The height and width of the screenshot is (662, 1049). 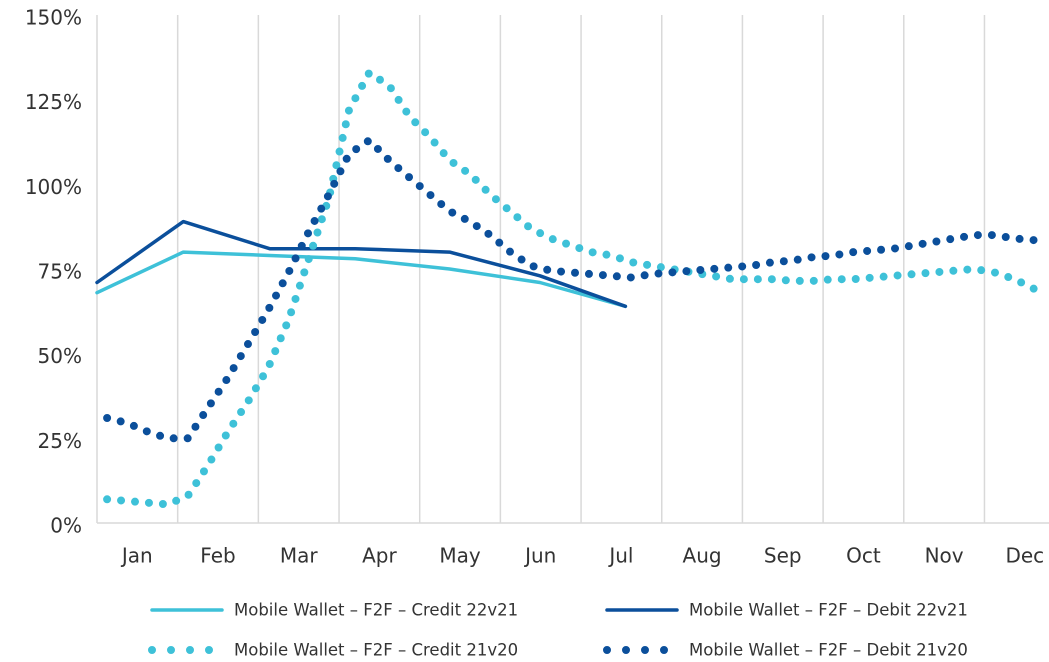 I want to click on x-tick-label: Apr, so click(x=379, y=556).